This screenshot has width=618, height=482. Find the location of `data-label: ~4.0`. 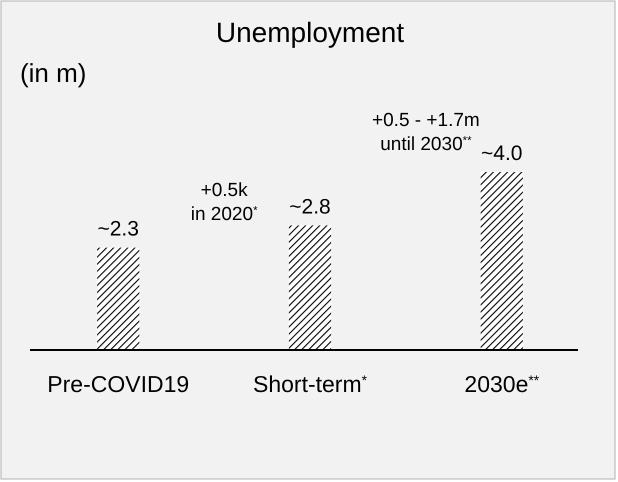

data-label: ~4.0 is located at coordinates (502, 153).